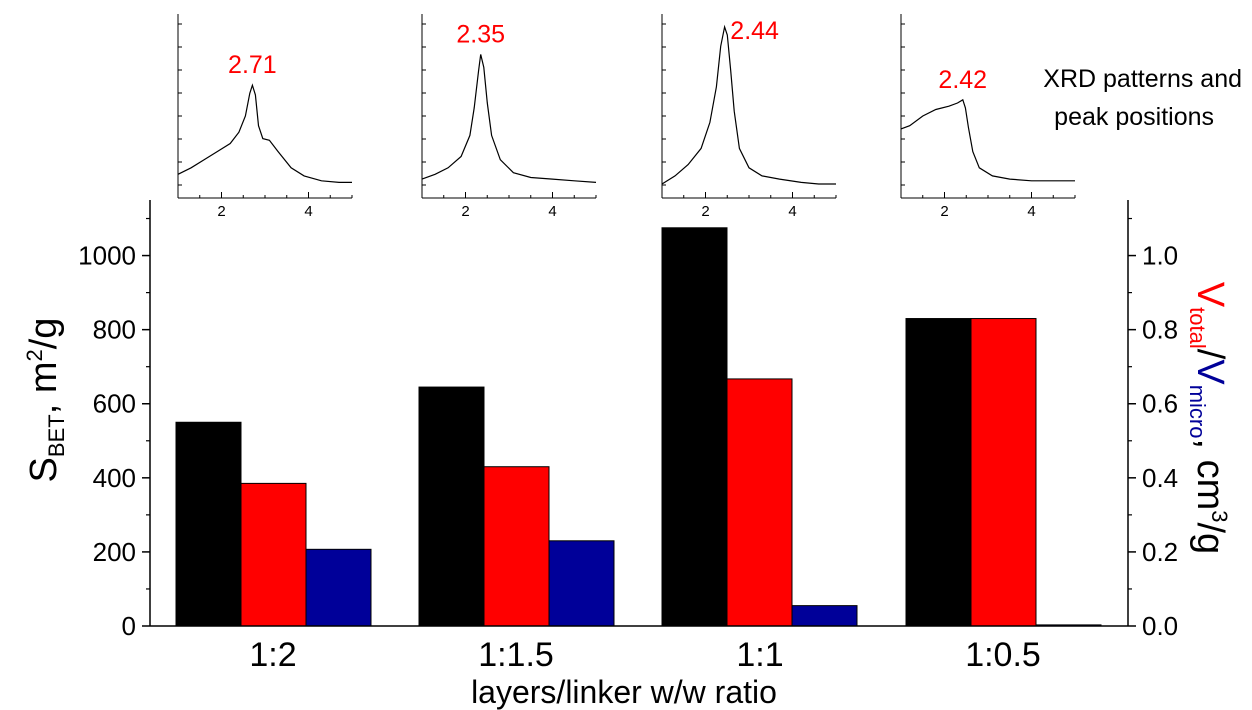  I want to click on right-tick-label: 0.0, so click(1160, 626).